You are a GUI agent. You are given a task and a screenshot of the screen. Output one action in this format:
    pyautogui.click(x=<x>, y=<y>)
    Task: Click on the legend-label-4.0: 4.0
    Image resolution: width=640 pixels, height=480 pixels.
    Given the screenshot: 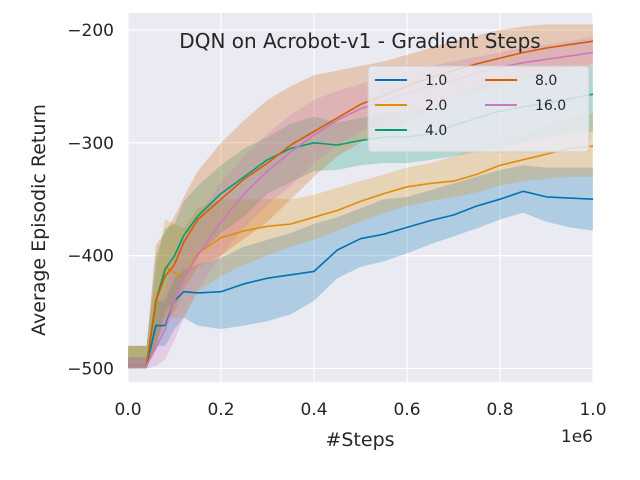 What is the action you would take?
    pyautogui.click(x=436, y=131)
    